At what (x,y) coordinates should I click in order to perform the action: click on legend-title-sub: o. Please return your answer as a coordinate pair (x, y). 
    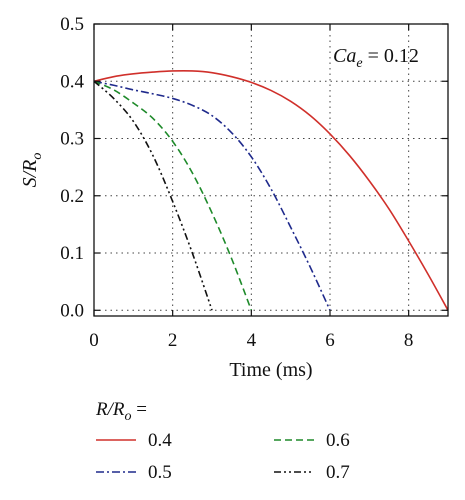
    Looking at the image, I should click on (128, 416).